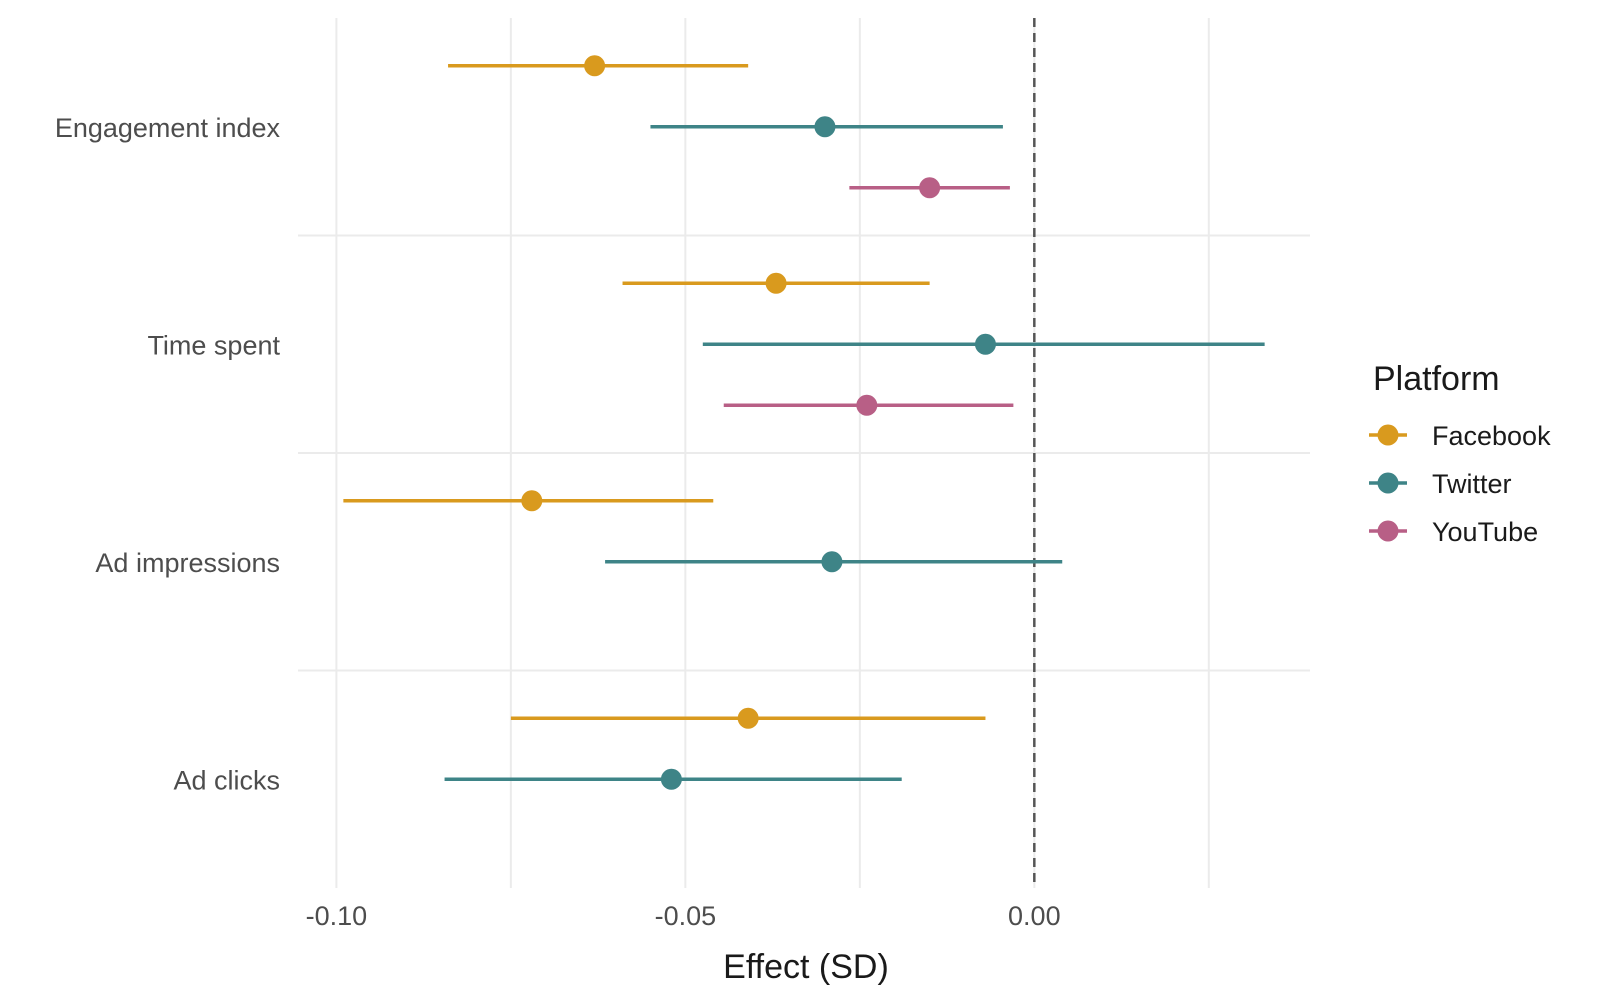  Describe the element at coordinates (776, 283) in the screenshot. I see `point-facebook-time-spent` at that location.